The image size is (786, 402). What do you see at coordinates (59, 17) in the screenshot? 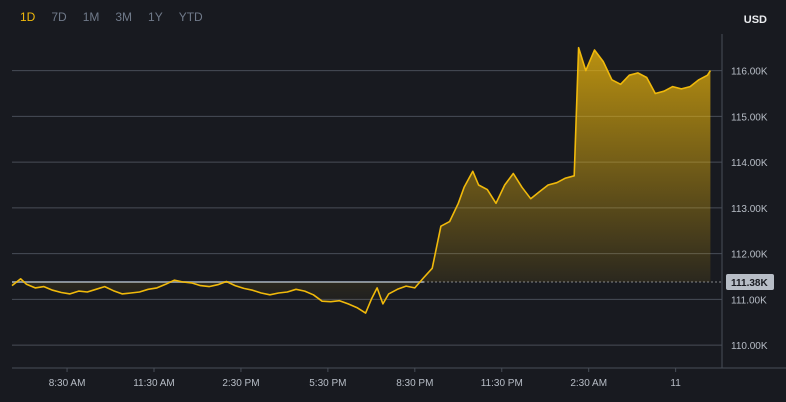
I see `range-tab-7d: 7D` at bounding box center [59, 17].